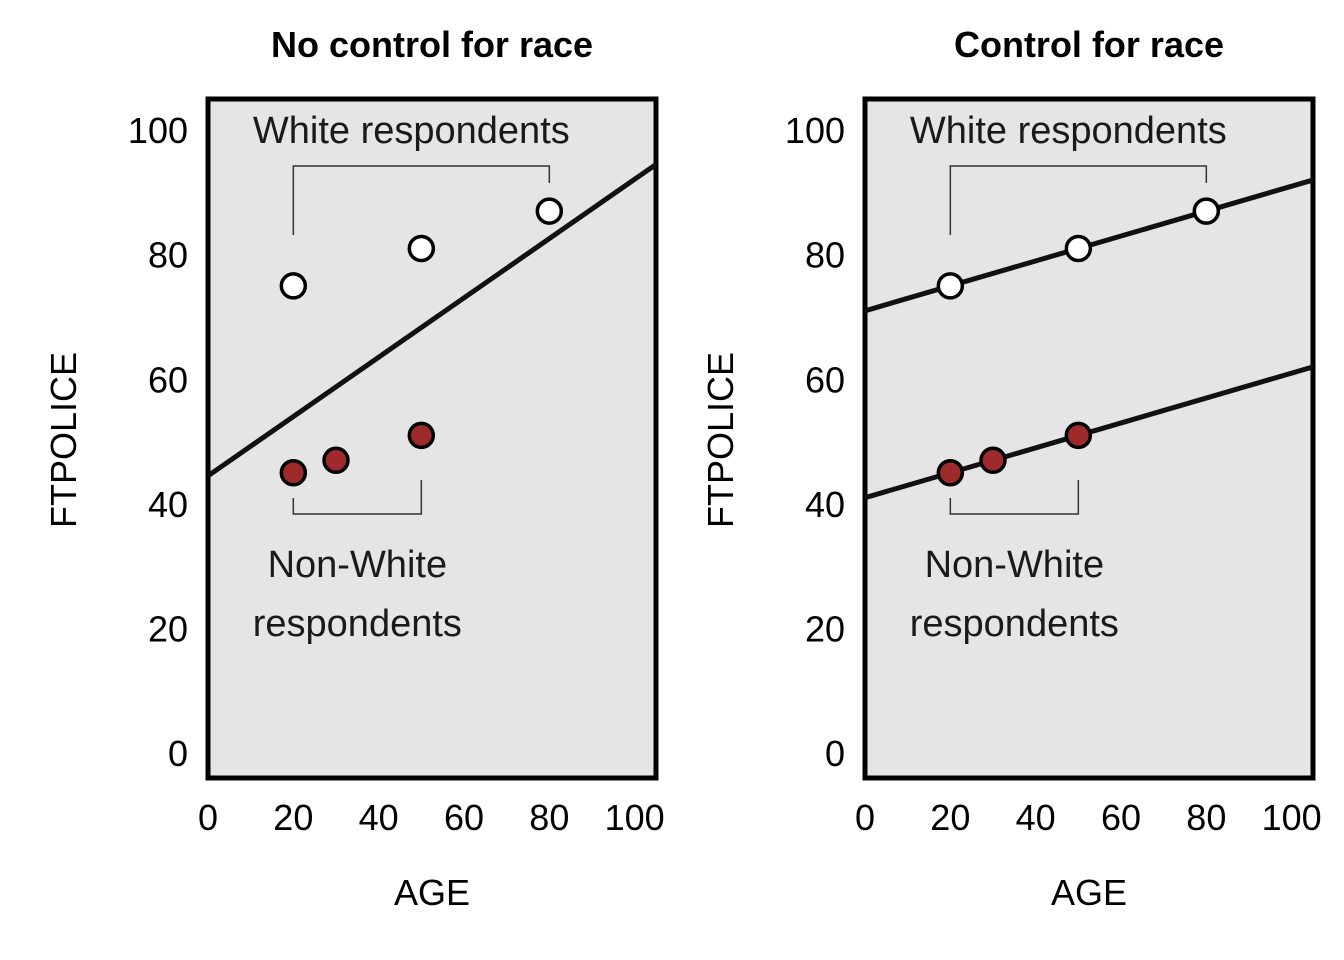  What do you see at coordinates (432, 320) in the screenshot?
I see `regression-line` at bounding box center [432, 320].